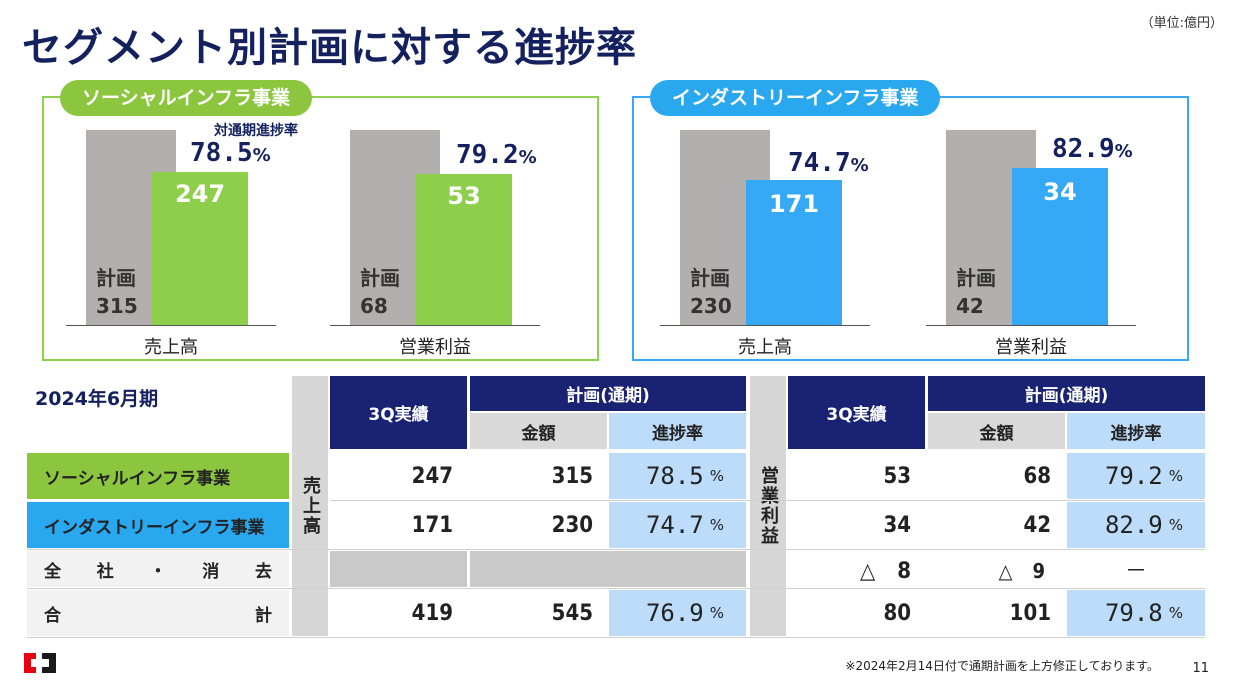  Describe the element at coordinates (432, 525) in the screenshot. I see `table-cell: 171` at that location.